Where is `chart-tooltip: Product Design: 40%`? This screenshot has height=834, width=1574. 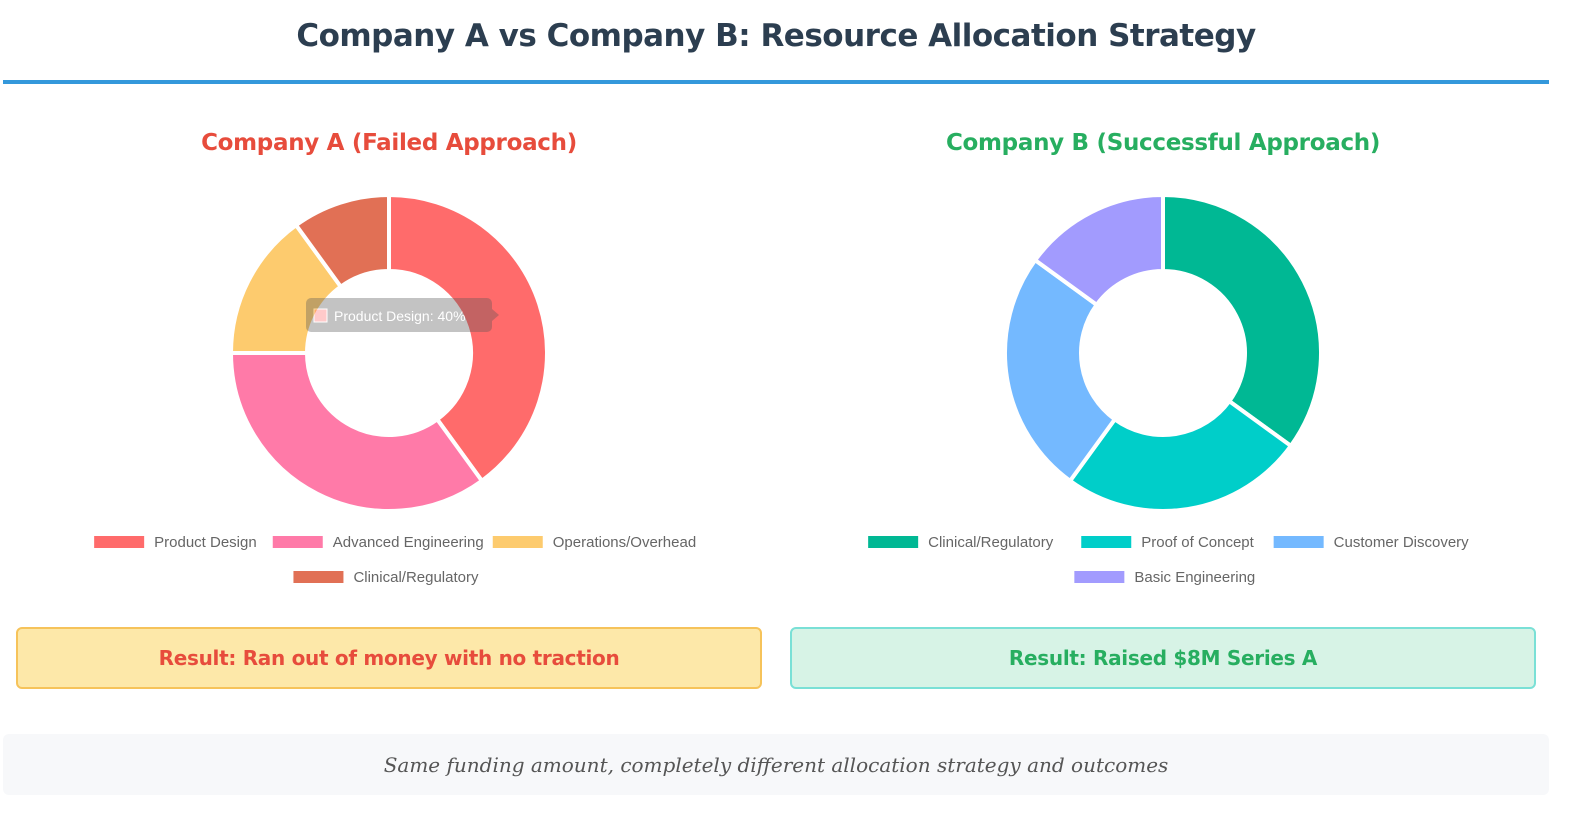
chart-tooltip: Product Design: 40% is located at coordinates (402, 315).